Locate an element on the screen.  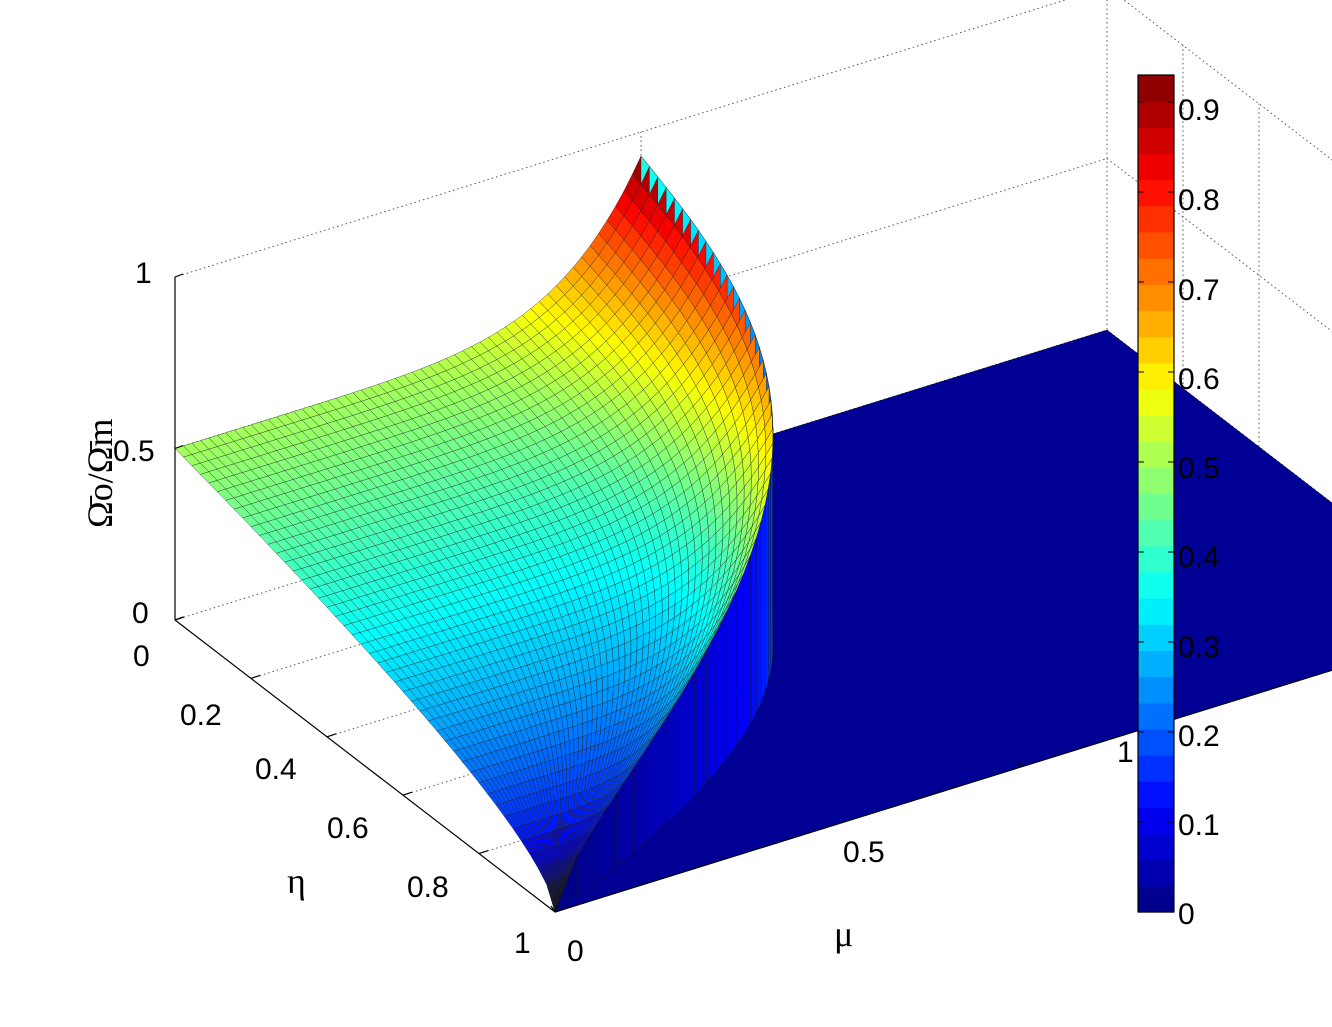
colorbar-tick-label: 0.1 is located at coordinates (1199, 825).